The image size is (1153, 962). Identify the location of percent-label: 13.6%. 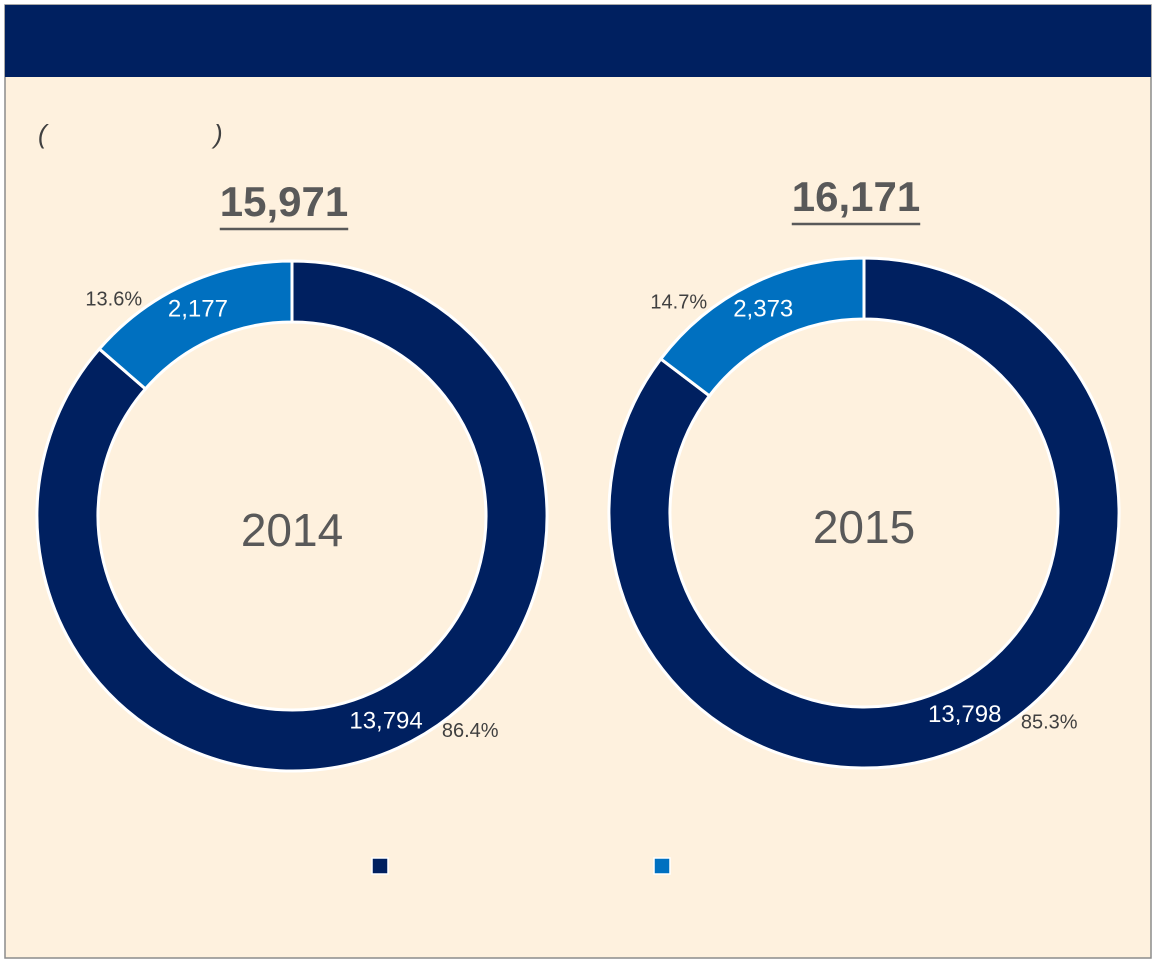
(113, 299).